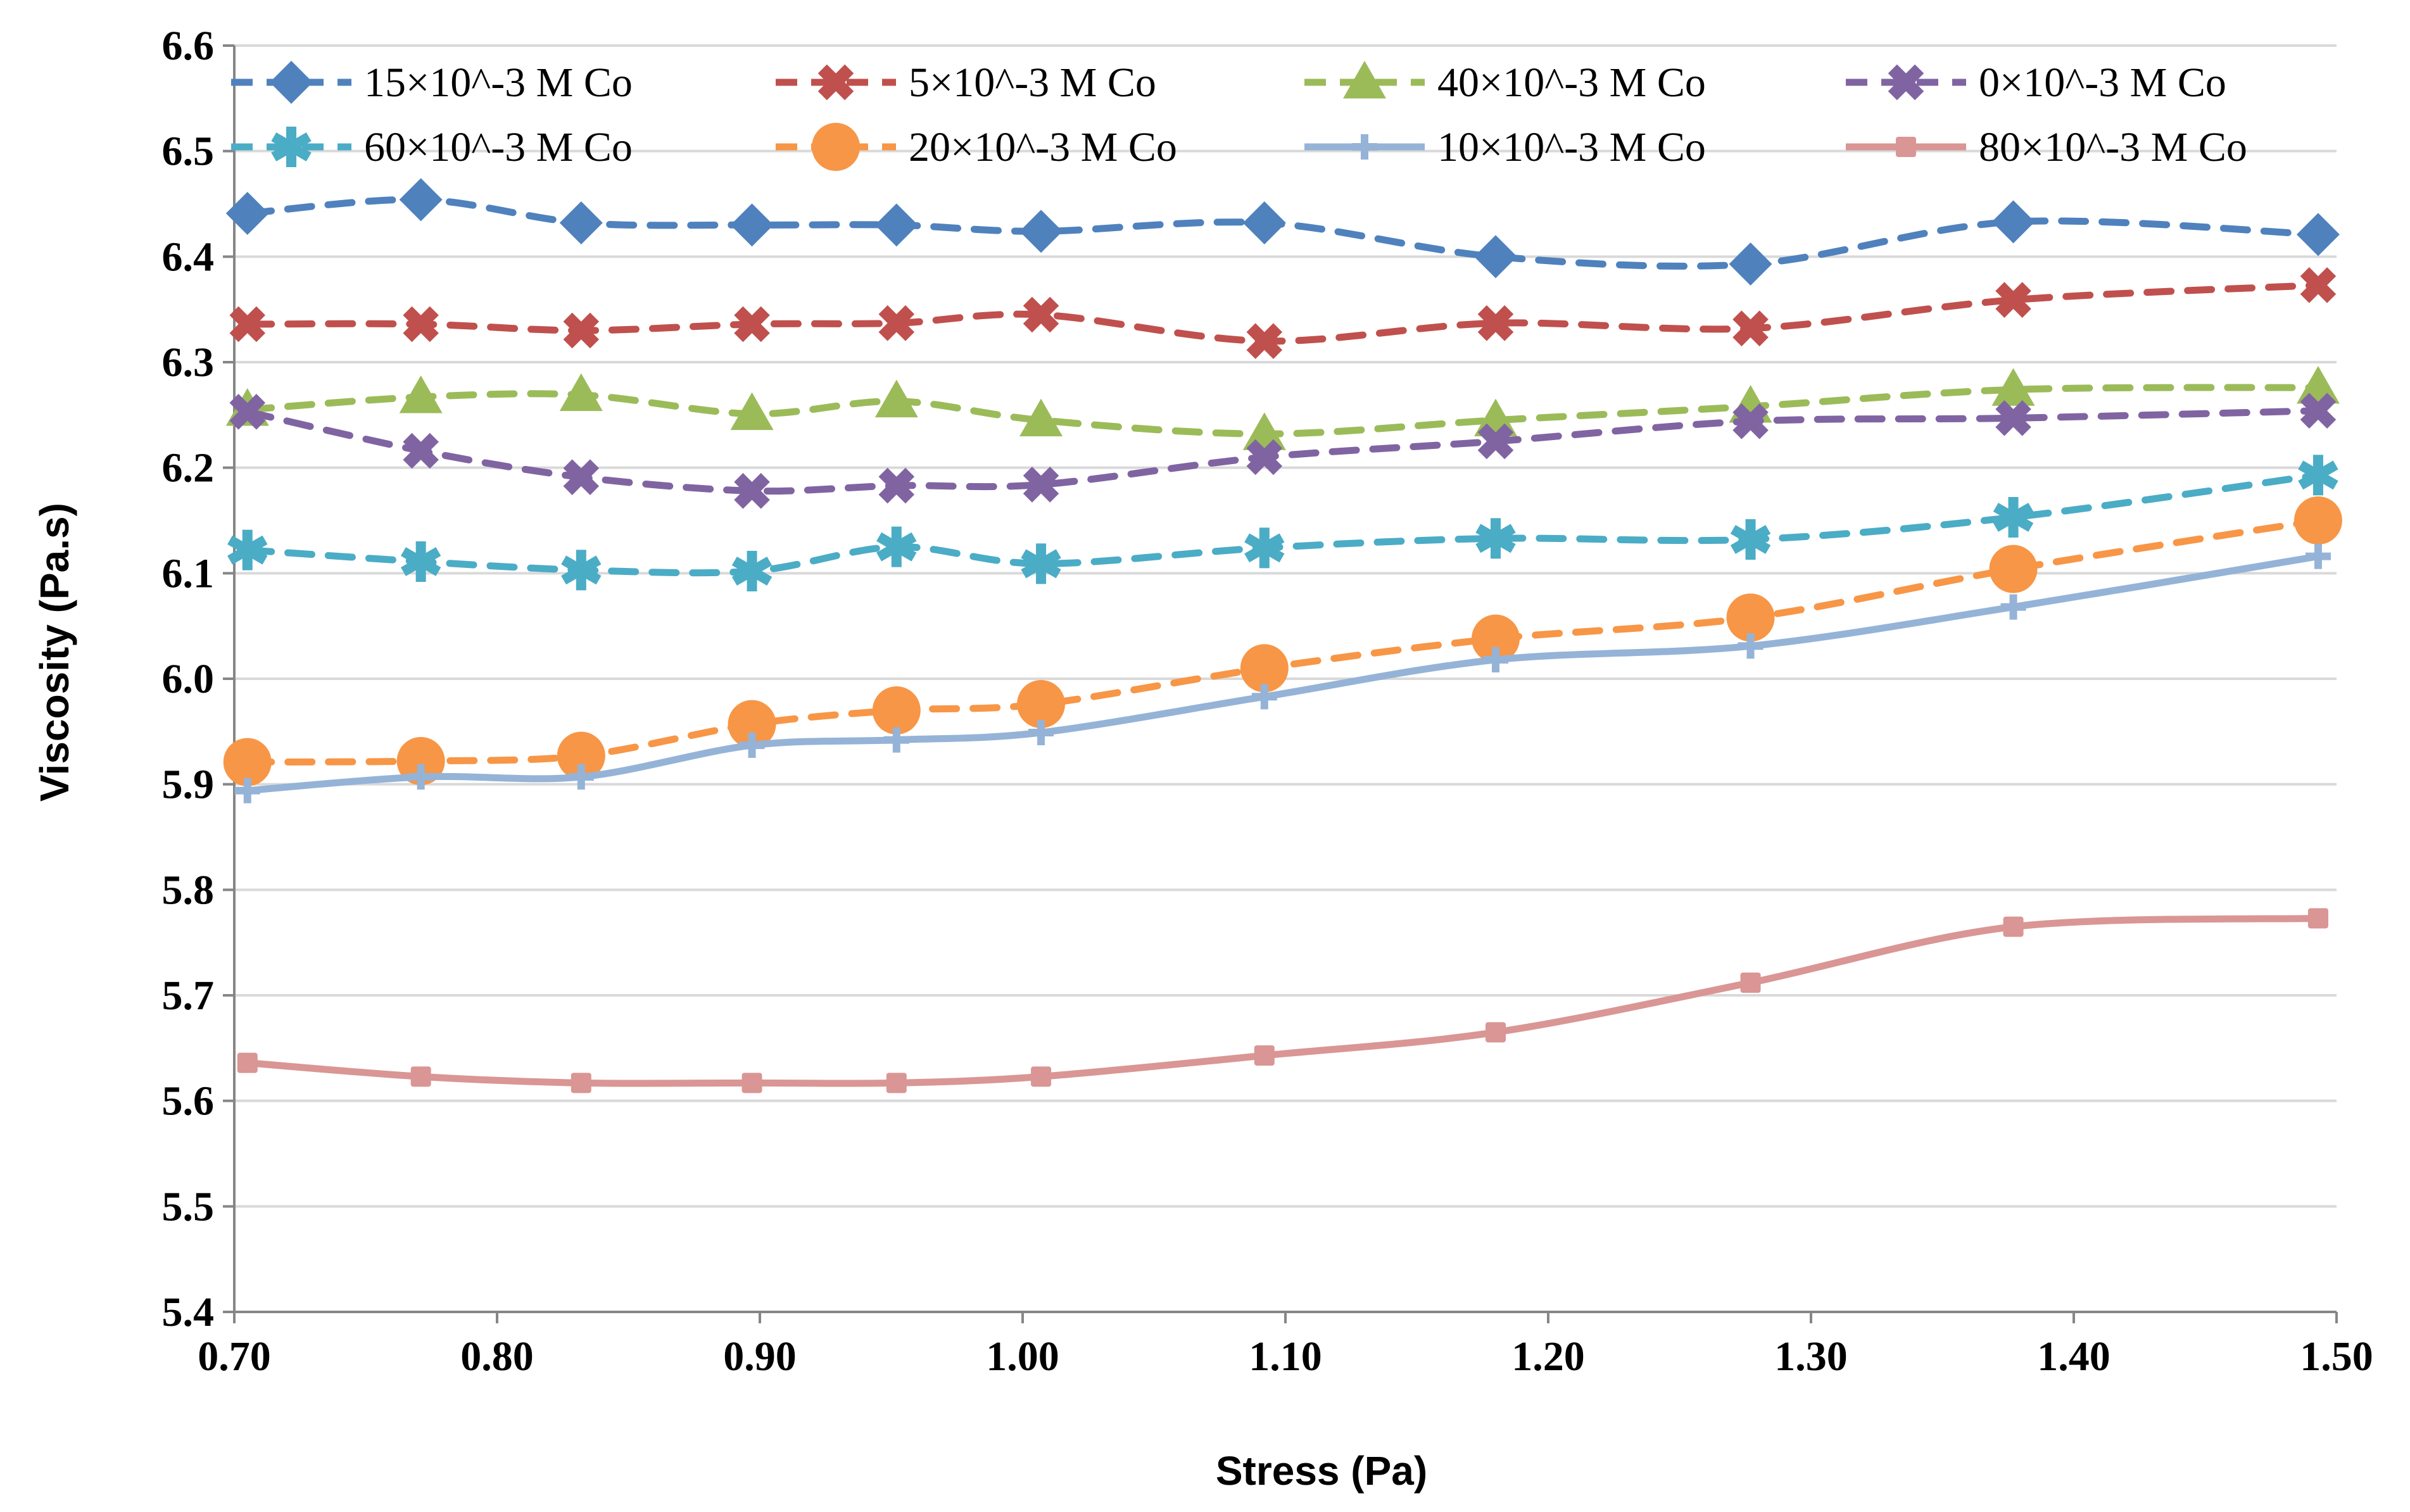 This screenshot has height=1512, width=2410. I want to click on y-tick-label: 6.6, so click(189, 46).